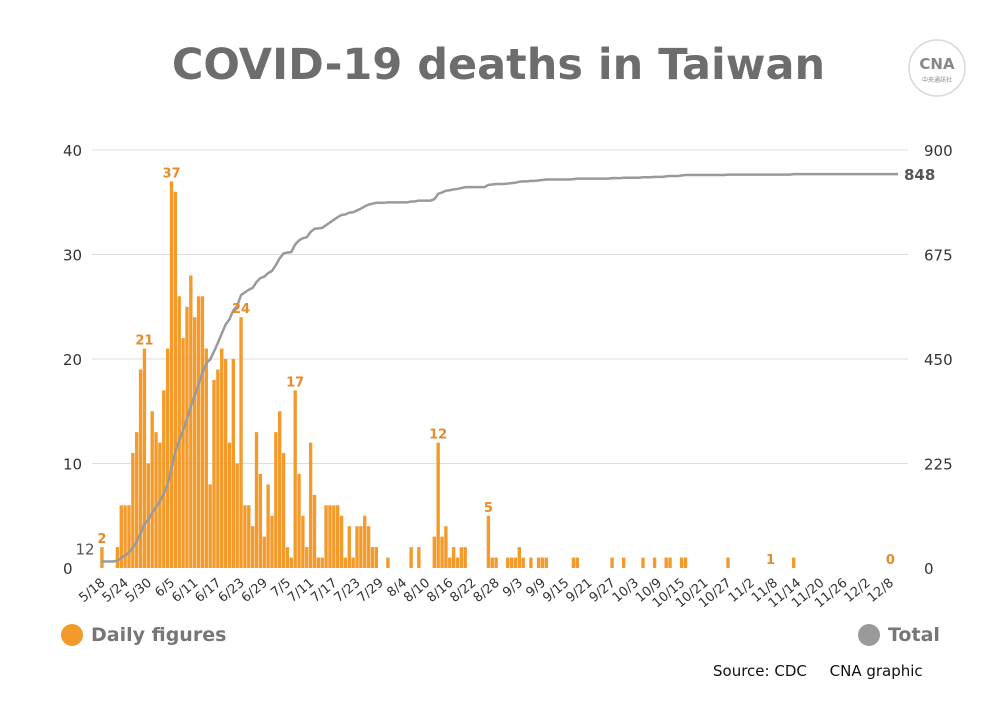  Describe the element at coordinates (144, 341) in the screenshot. I see `data-label: 21` at that location.